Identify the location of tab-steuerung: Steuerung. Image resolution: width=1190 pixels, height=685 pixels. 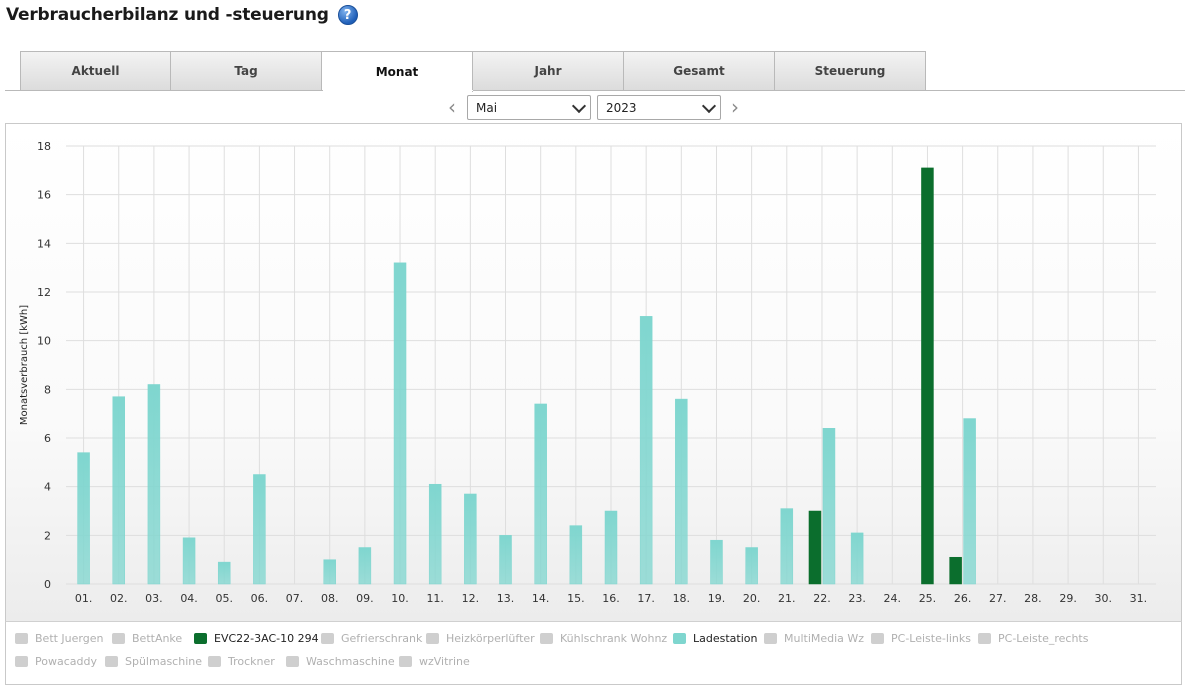
(850, 71).